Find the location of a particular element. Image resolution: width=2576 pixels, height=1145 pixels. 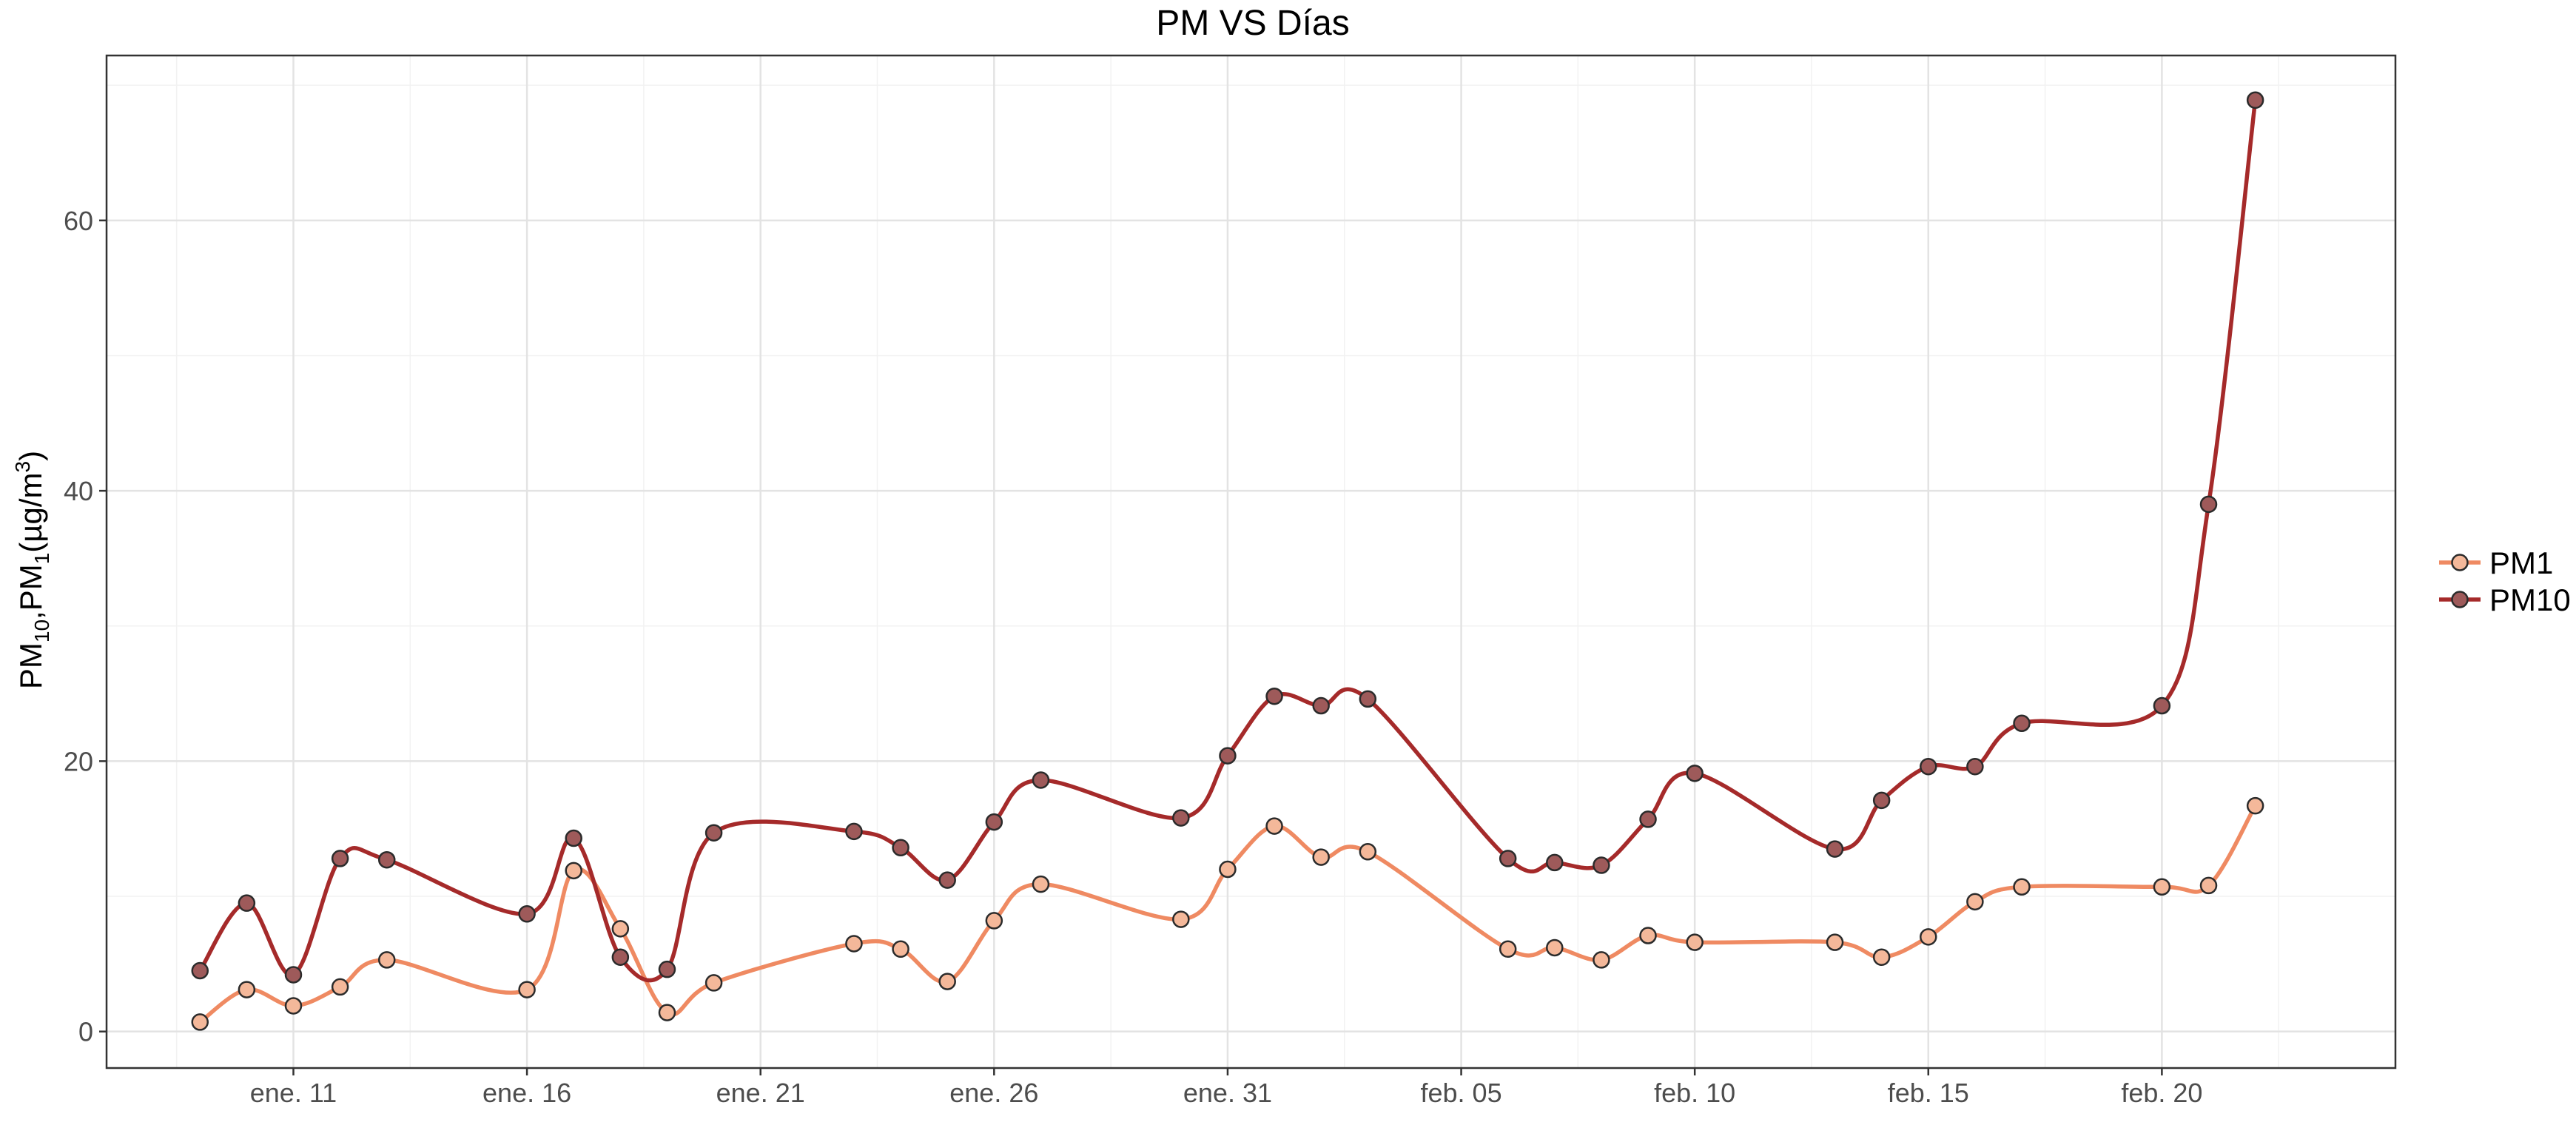

y-label-unit: (µg/m is located at coordinates (30, 512).